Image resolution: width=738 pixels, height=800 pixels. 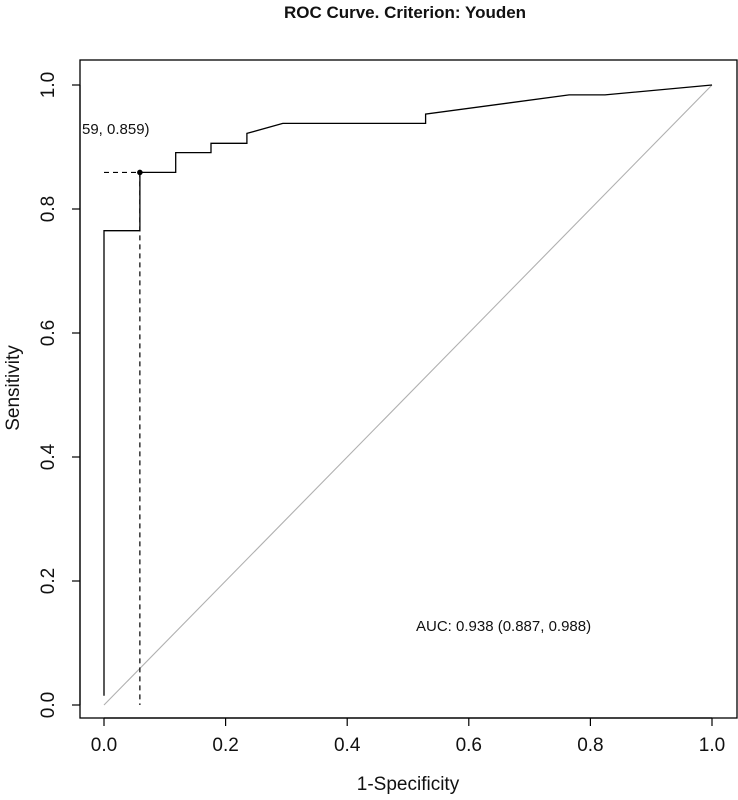 What do you see at coordinates (48, 85) in the screenshot?
I see `y-tick-label: 1.0` at bounding box center [48, 85].